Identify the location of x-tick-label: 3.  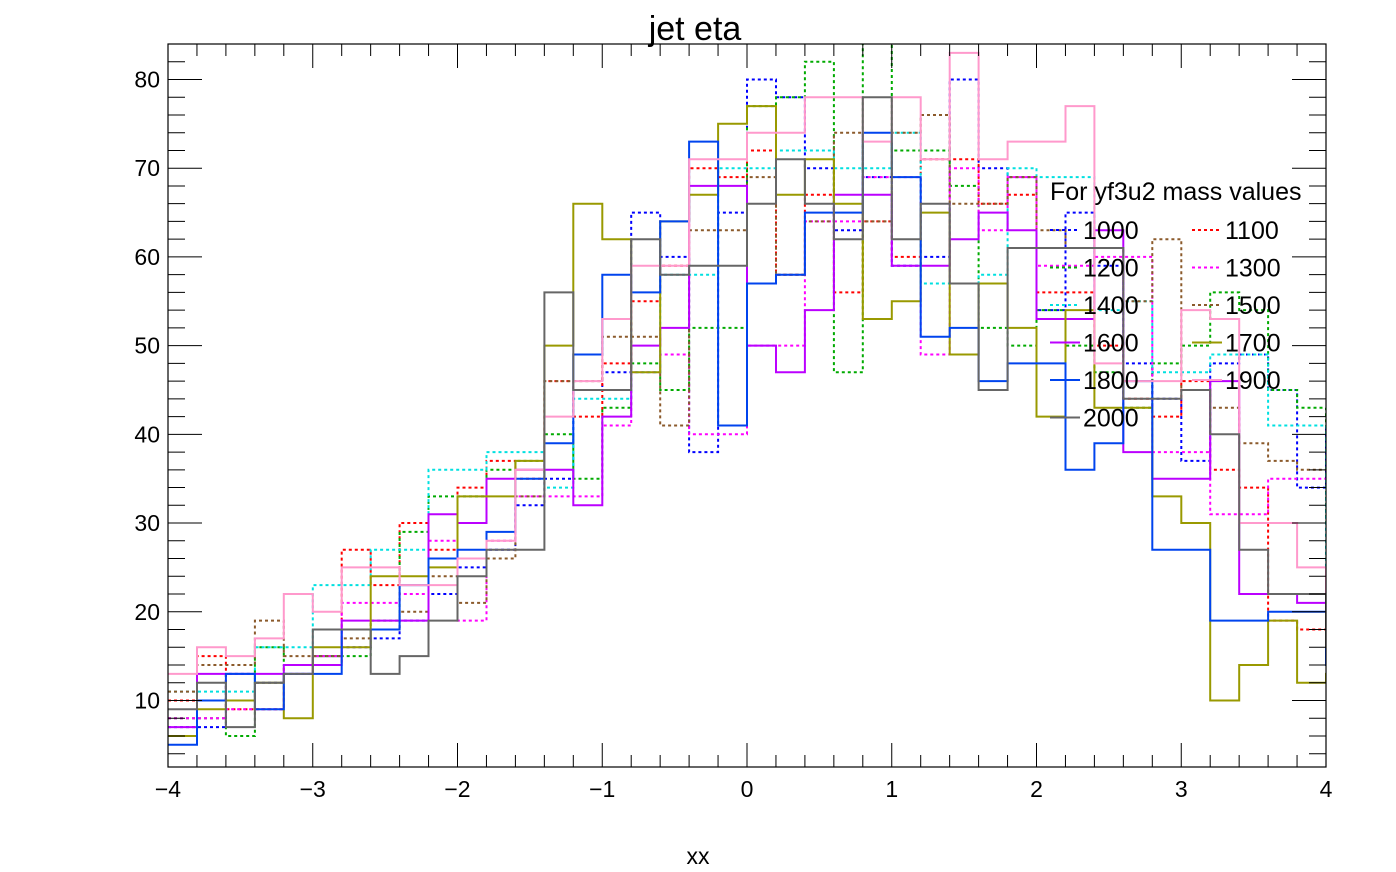
(1181, 789).